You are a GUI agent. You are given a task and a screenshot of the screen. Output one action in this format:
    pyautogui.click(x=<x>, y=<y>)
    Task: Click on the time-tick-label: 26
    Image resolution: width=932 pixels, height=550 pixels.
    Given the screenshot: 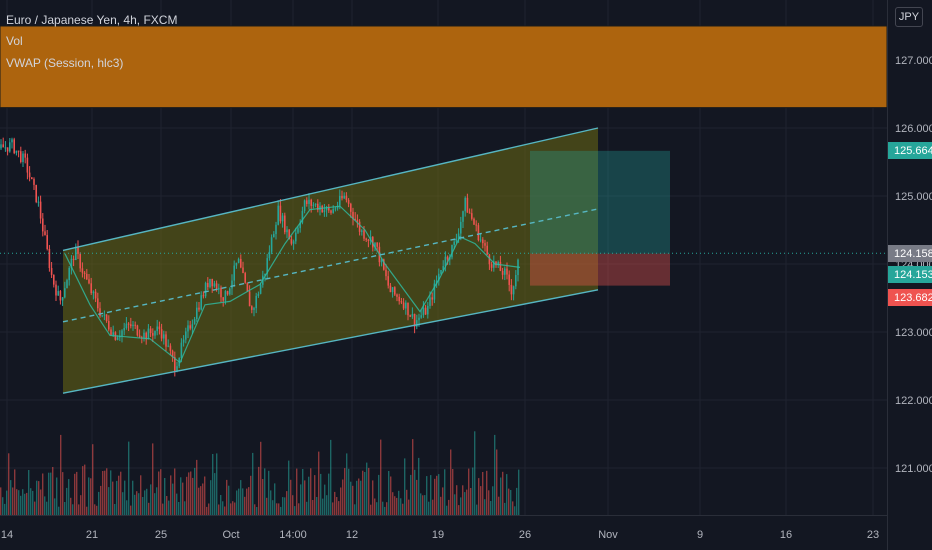 What is the action you would take?
    pyautogui.click(x=525, y=535)
    